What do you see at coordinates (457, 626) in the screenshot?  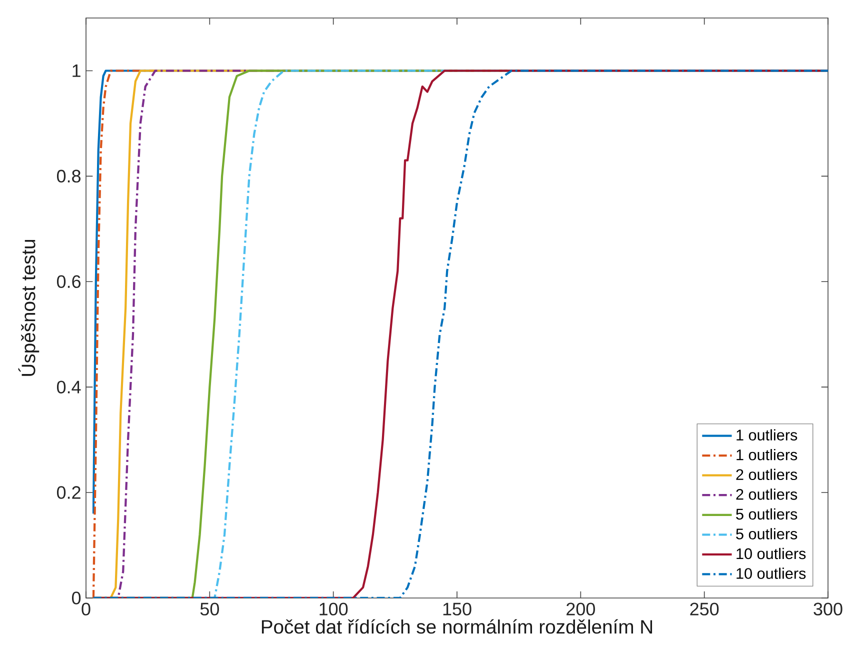 I see `x-axis-title: Počet dat řídících se normálním rozdělením N` at bounding box center [457, 626].